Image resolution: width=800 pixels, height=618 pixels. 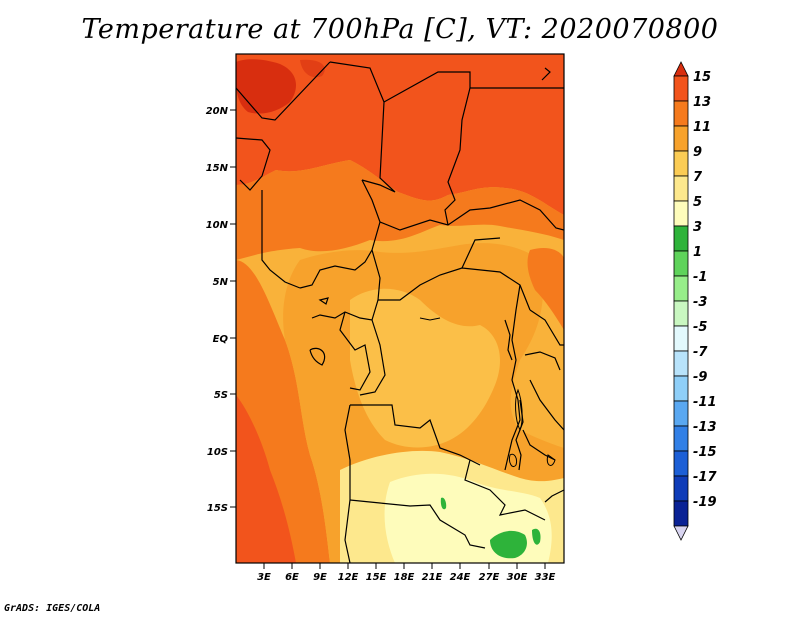 What do you see at coordinates (221, 282) in the screenshot?
I see `lat-label: 5N` at bounding box center [221, 282].